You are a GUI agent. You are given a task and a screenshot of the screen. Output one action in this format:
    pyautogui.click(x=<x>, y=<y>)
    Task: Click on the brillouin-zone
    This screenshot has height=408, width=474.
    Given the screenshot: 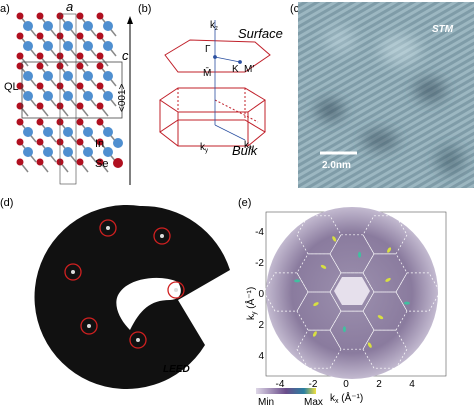 What is the action you would take?
    pyautogui.click(x=215, y=93)
    